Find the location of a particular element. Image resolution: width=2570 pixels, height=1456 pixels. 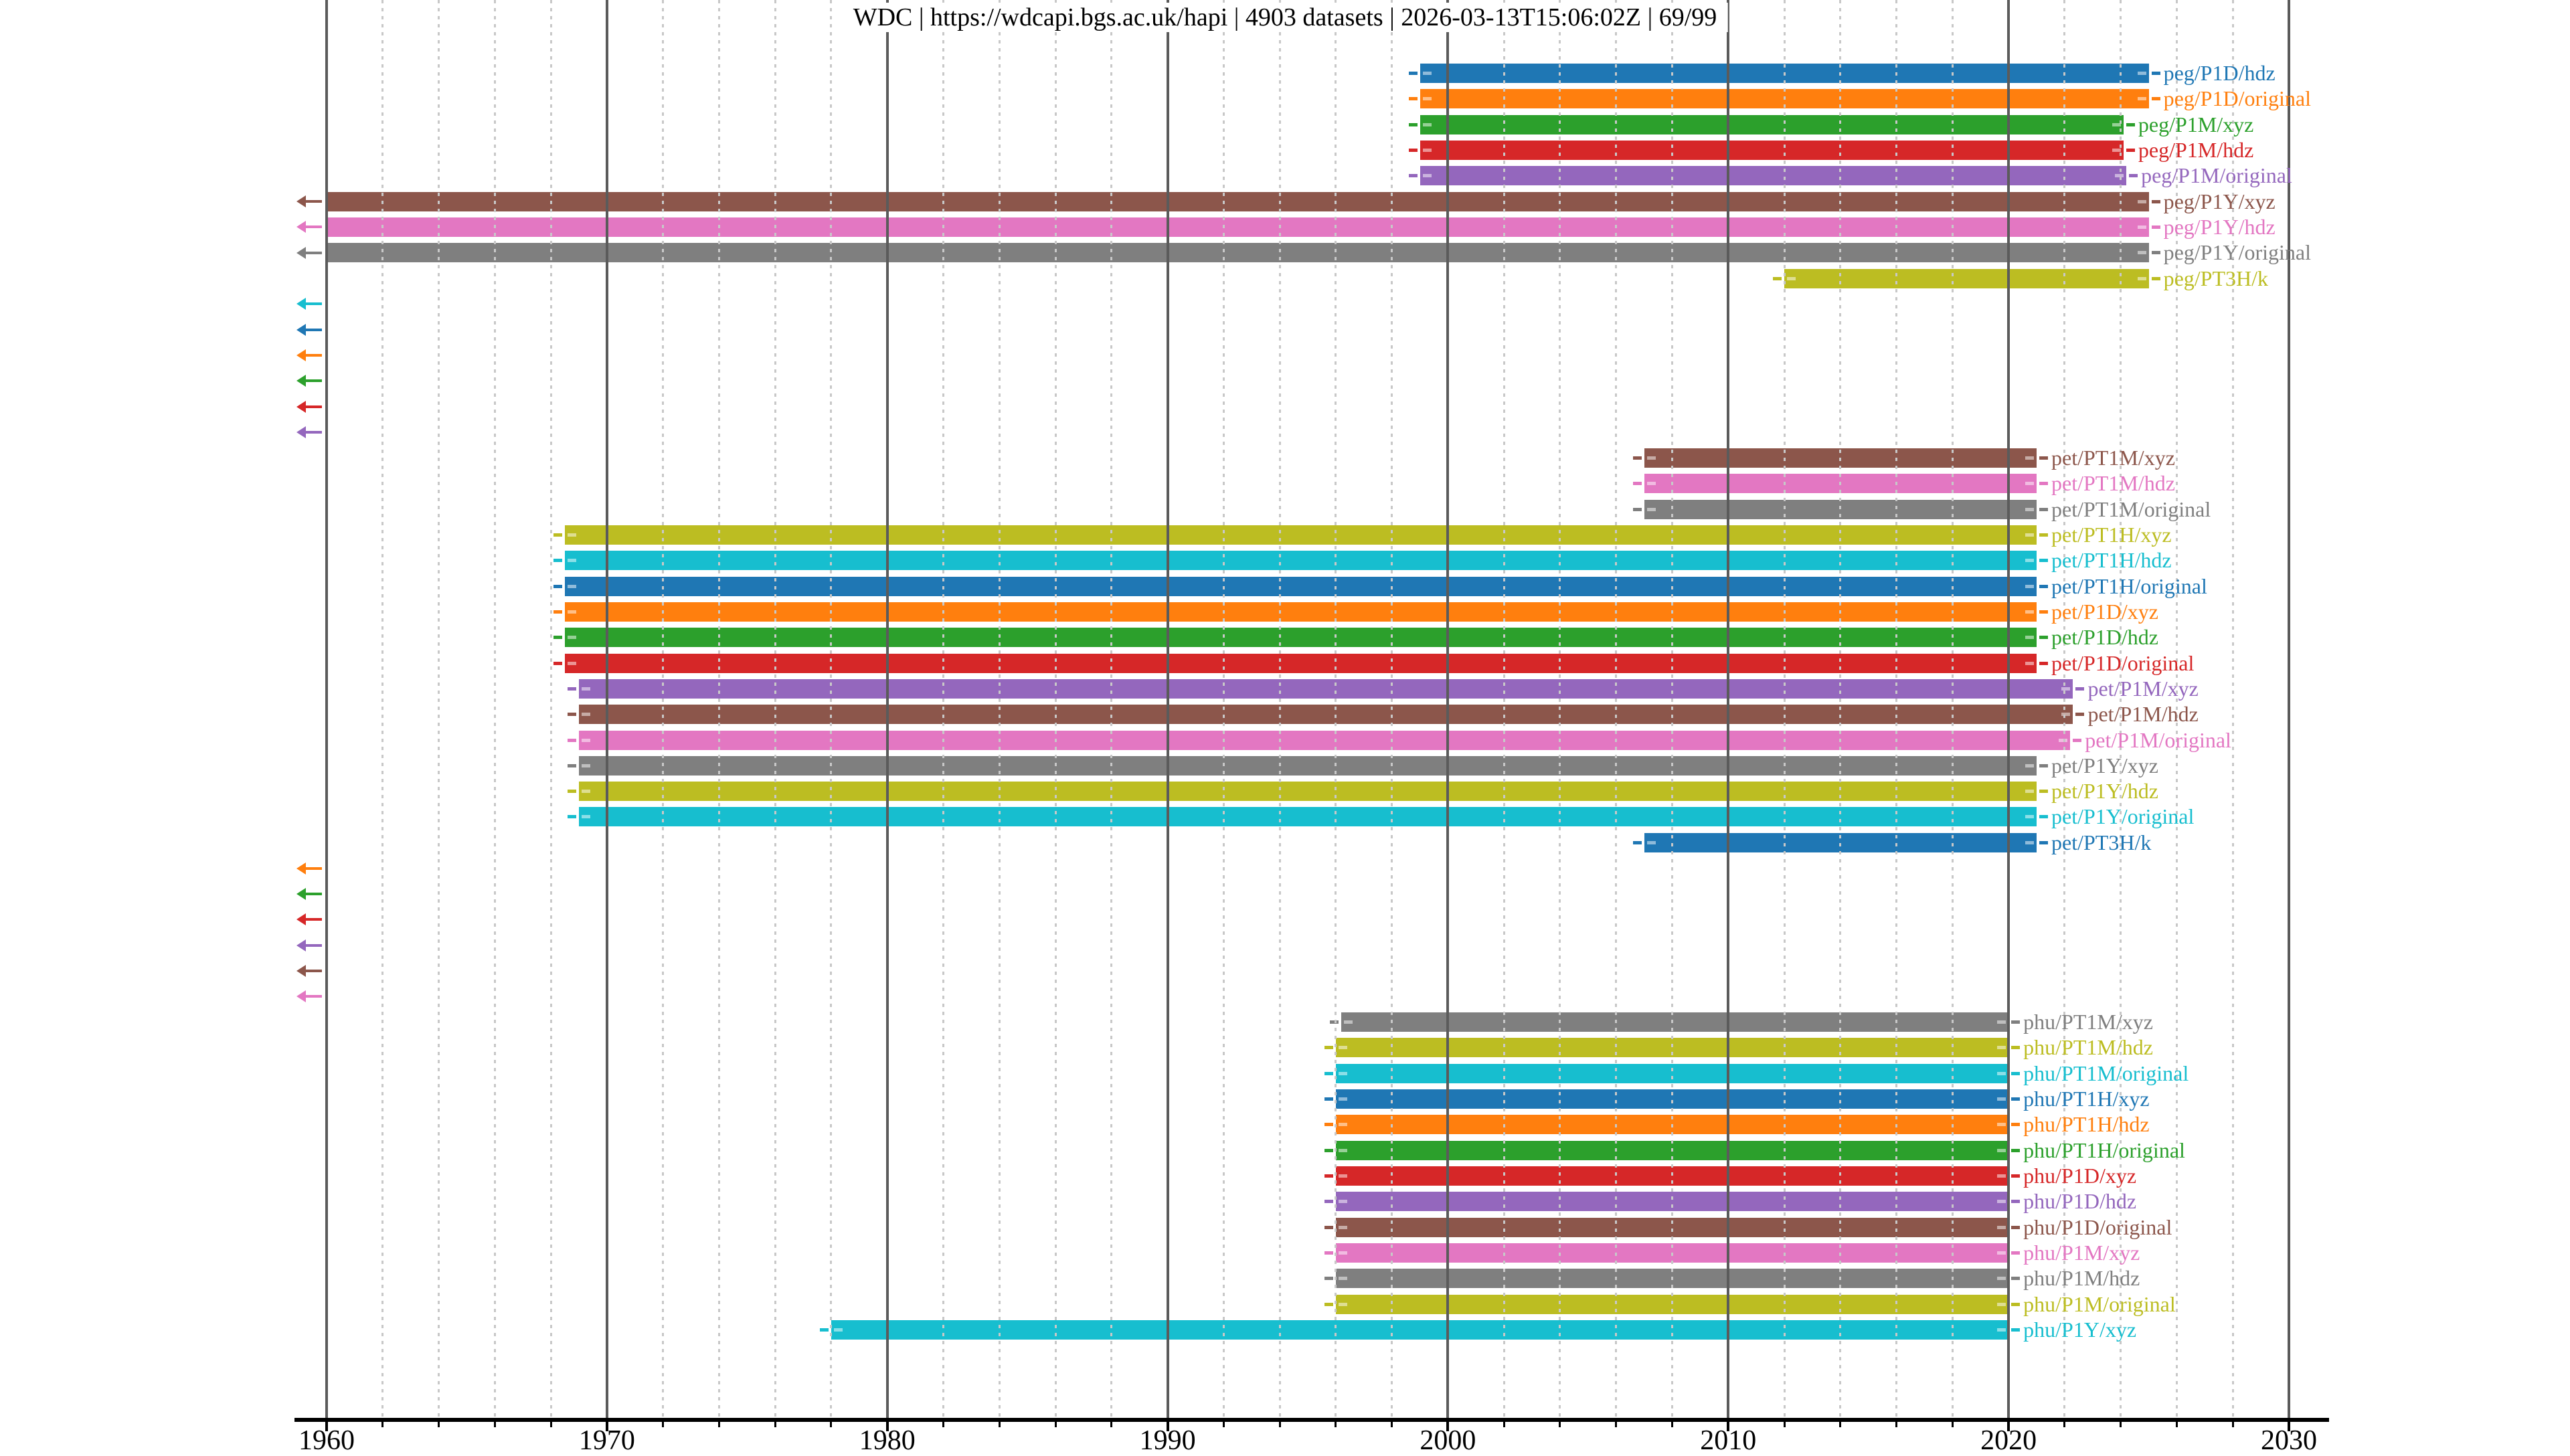

axis-tick-label: 2030 is located at coordinates (2289, 1440).